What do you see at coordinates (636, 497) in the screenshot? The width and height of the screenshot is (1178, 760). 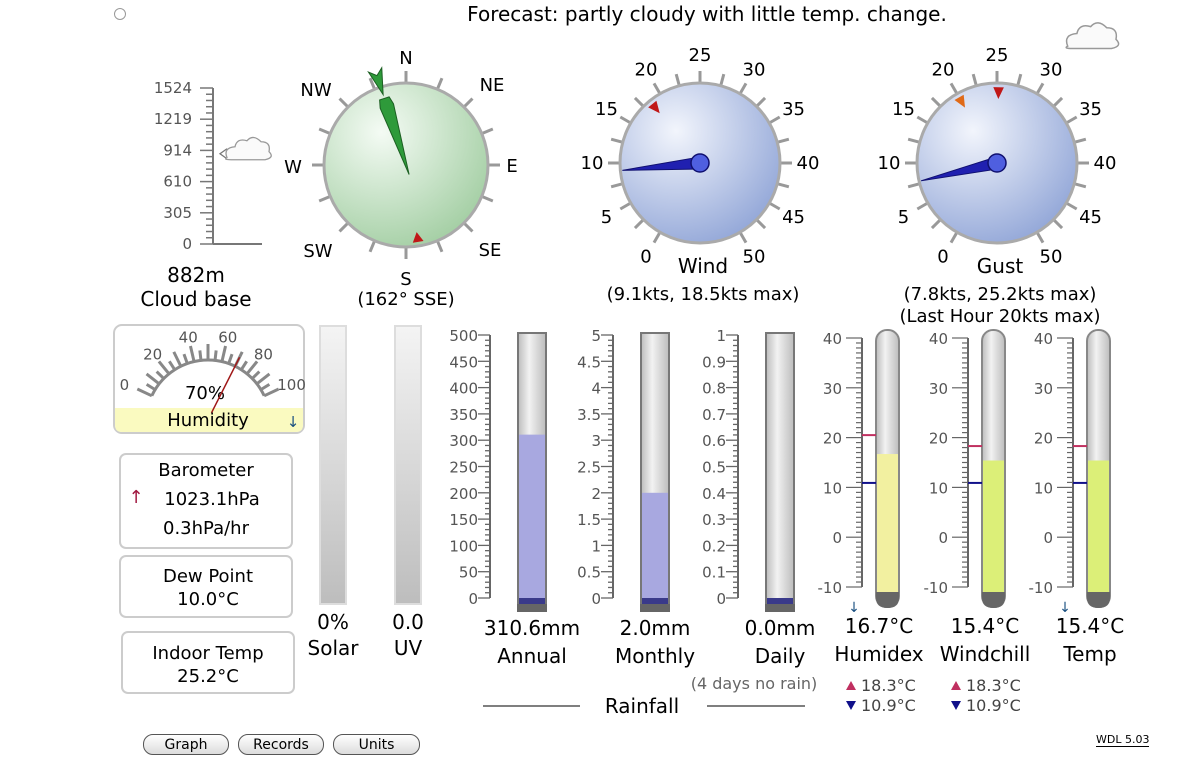 I see `rainfall-monthly-gauge: 0 0.5 1 1.5 2 2.5 3 3.5 4 4.5 5 2.0mm Monthly` at bounding box center [636, 497].